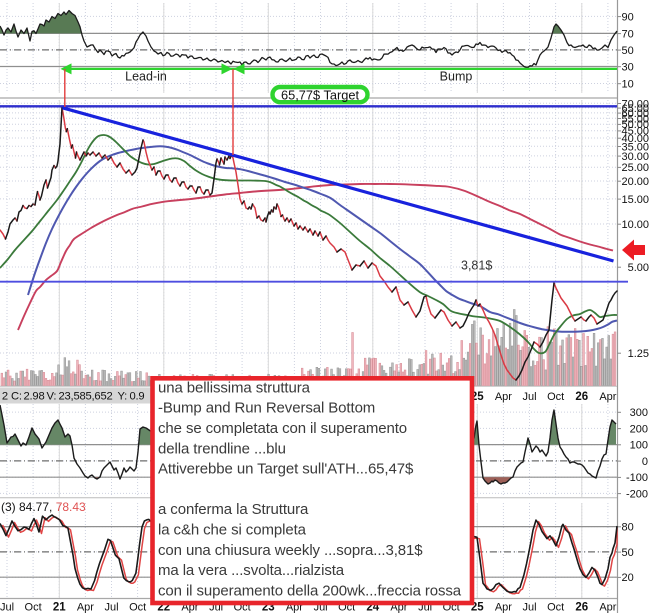  Describe the element at coordinates (477, 607) in the screenshot. I see `svg-text: 25` at that location.